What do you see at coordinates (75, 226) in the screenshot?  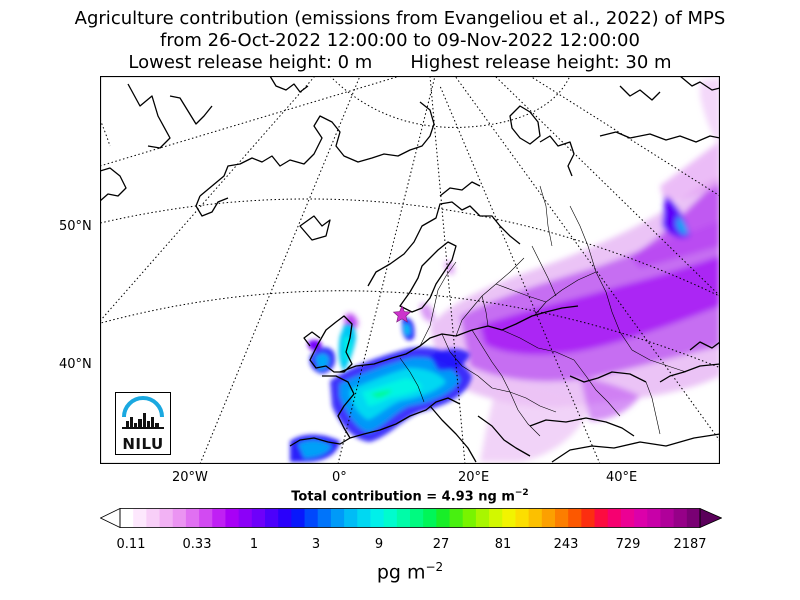 I see `lat-label-50n: 50°N` at bounding box center [75, 226].